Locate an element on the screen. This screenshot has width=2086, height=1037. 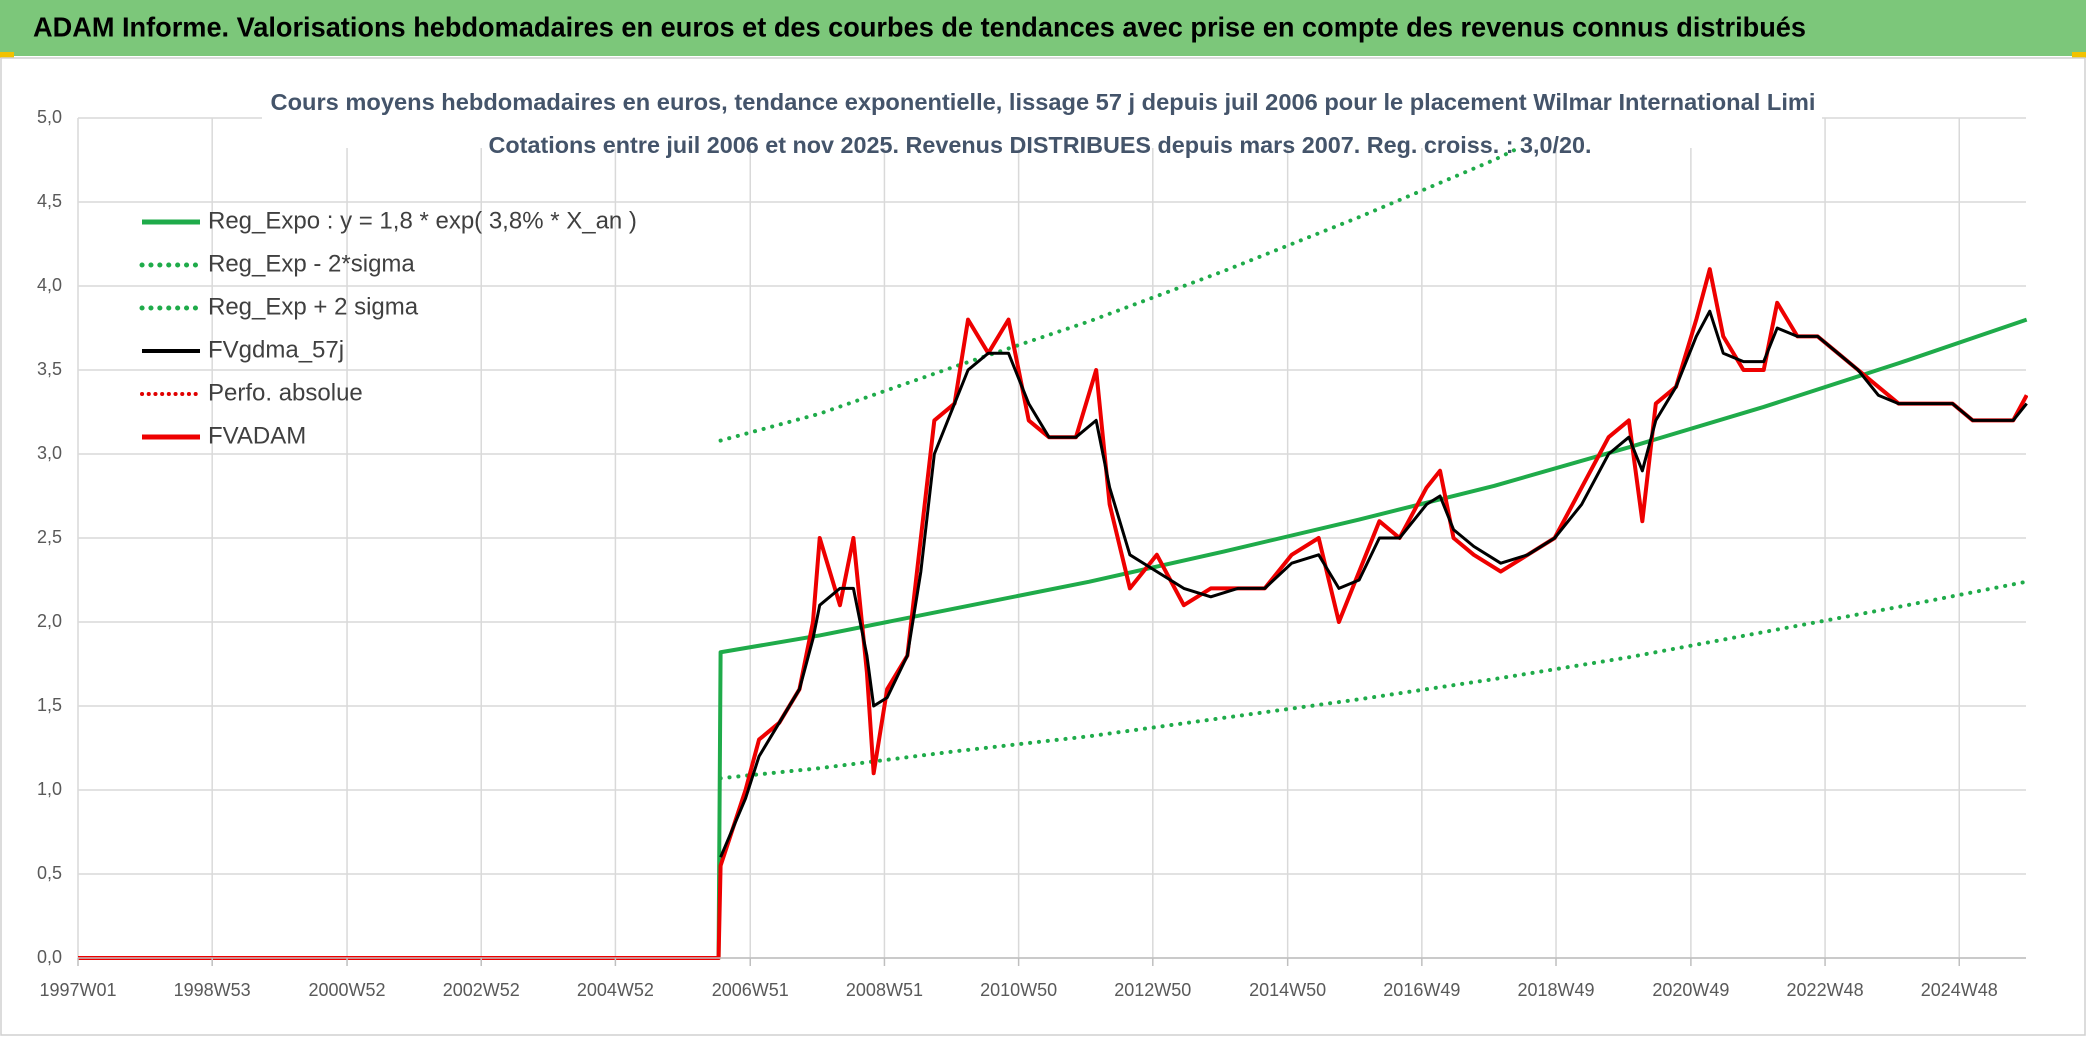
y-tick-label: 0,5 is located at coordinates (49, 873).